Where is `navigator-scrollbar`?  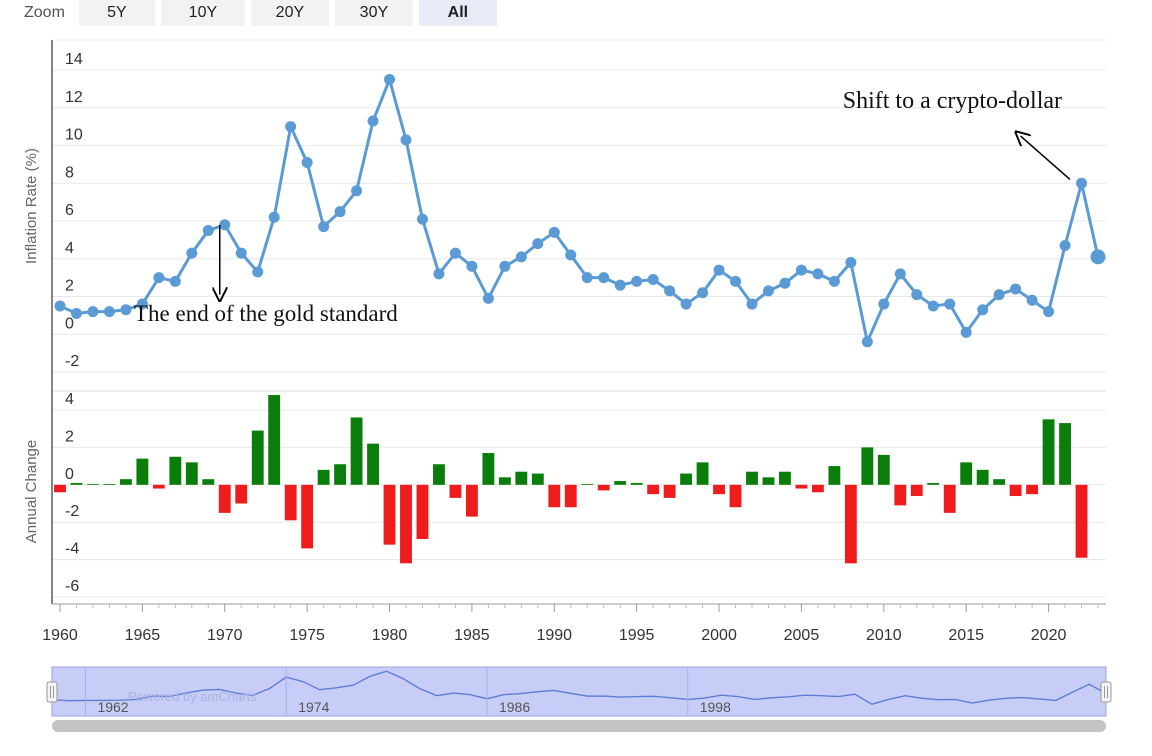
navigator-scrollbar is located at coordinates (579, 726).